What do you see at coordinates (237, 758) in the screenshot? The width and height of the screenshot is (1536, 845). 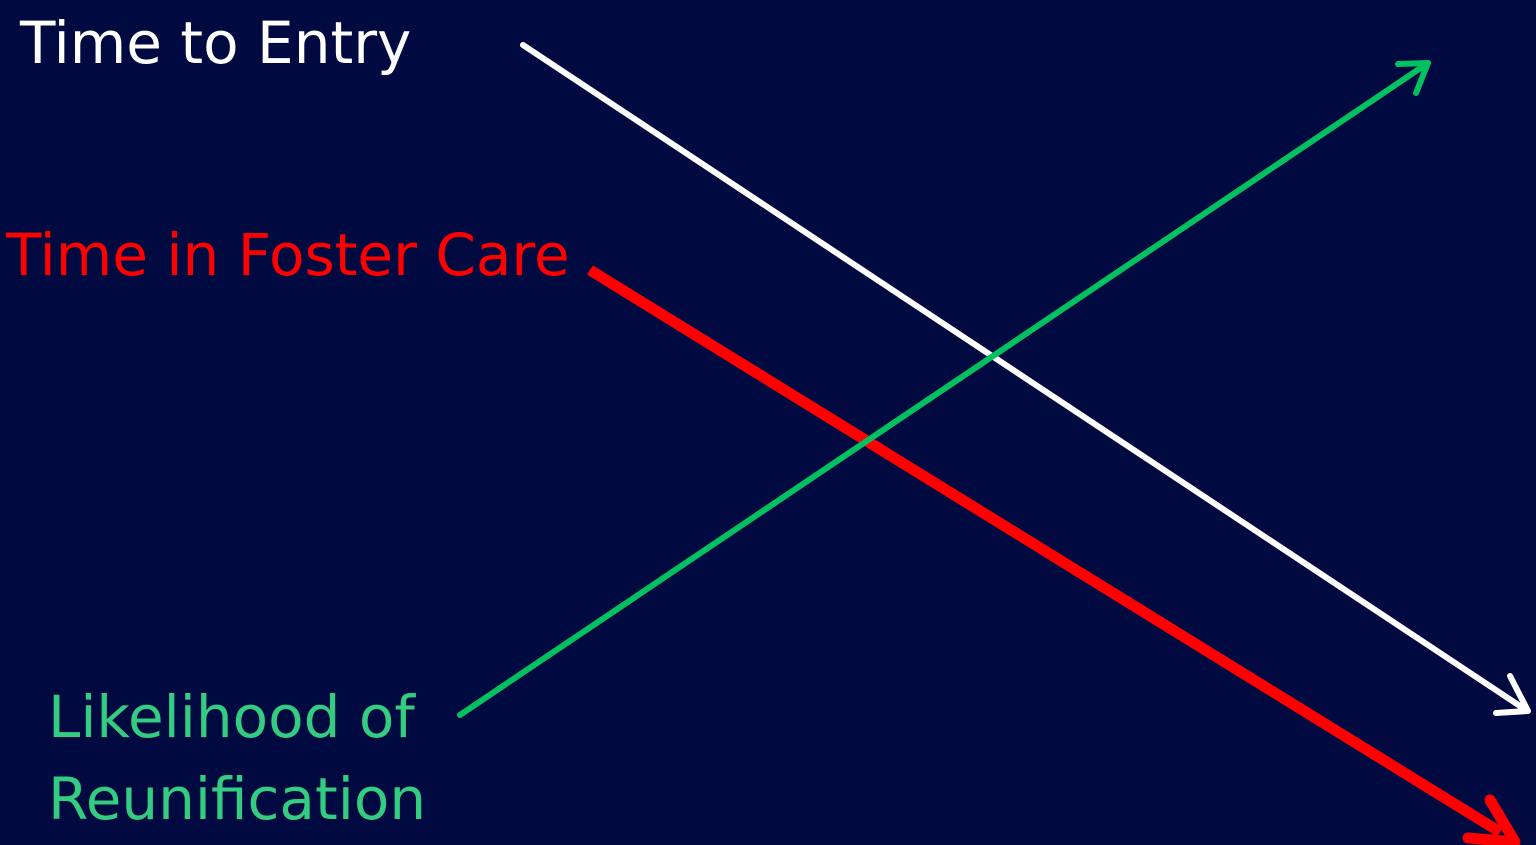 I see `likelihood-of-reunification-label: Likelihood of Reunification` at bounding box center [237, 758].